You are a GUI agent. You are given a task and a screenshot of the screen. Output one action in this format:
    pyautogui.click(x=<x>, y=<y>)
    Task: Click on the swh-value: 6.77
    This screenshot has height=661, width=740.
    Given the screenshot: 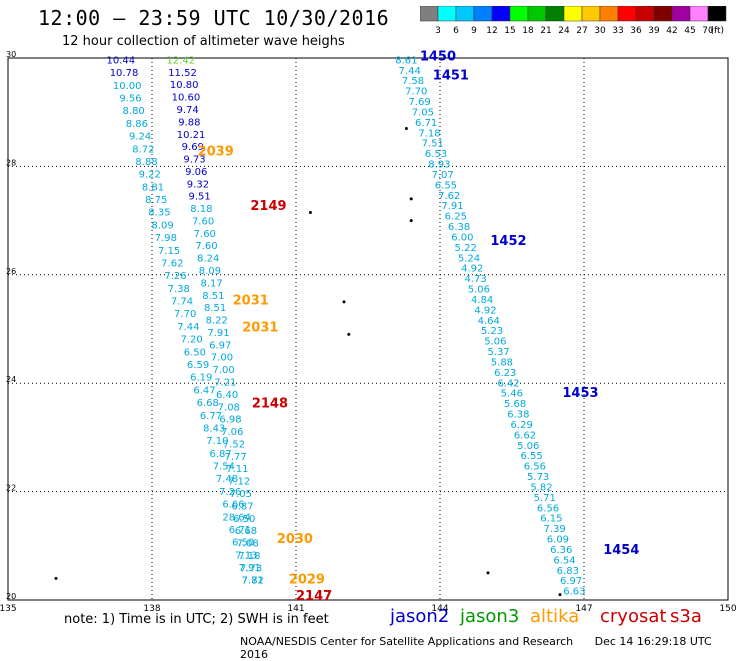 What is the action you would take?
    pyautogui.click(x=211, y=416)
    